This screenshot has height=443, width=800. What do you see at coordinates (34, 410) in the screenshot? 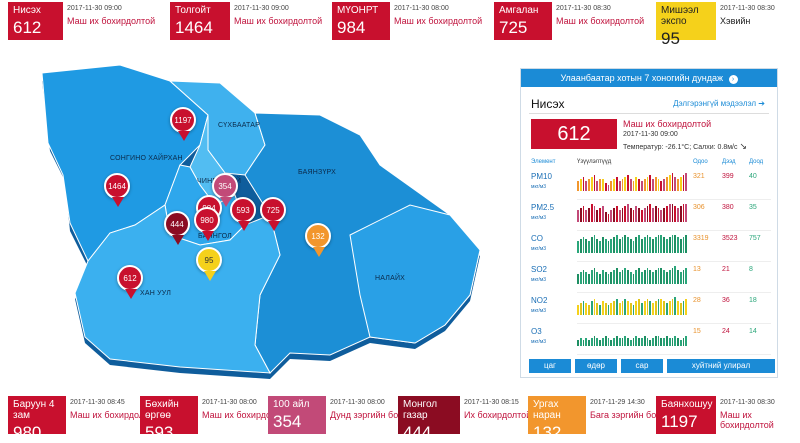
I see `station-name: Баруун 4 зам` at bounding box center [34, 410].